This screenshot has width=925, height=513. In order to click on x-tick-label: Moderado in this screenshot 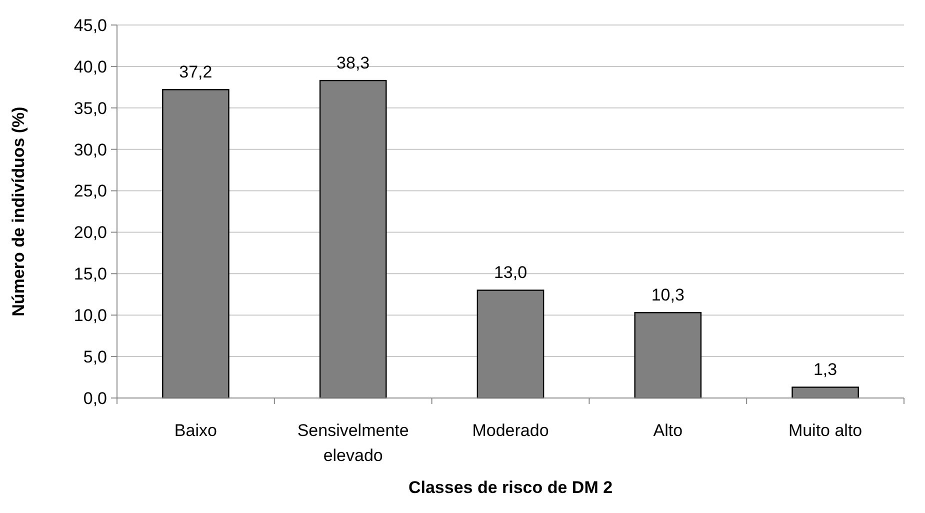, I will do `click(510, 430)`.